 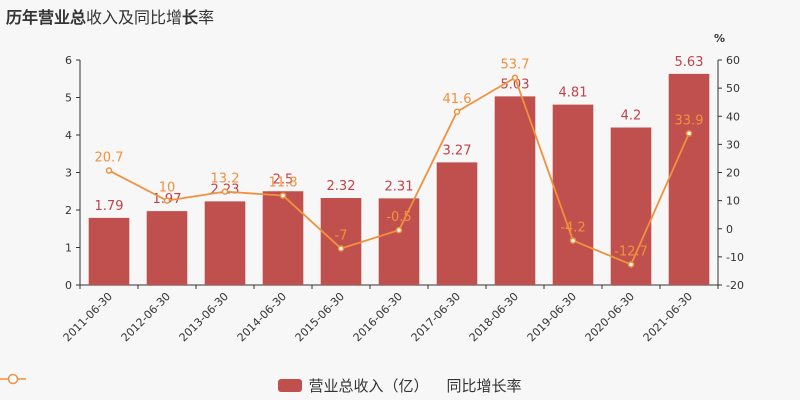 What do you see at coordinates (320, 317) in the screenshot?
I see `x-tick-label: 2015-06-30` at bounding box center [320, 317].